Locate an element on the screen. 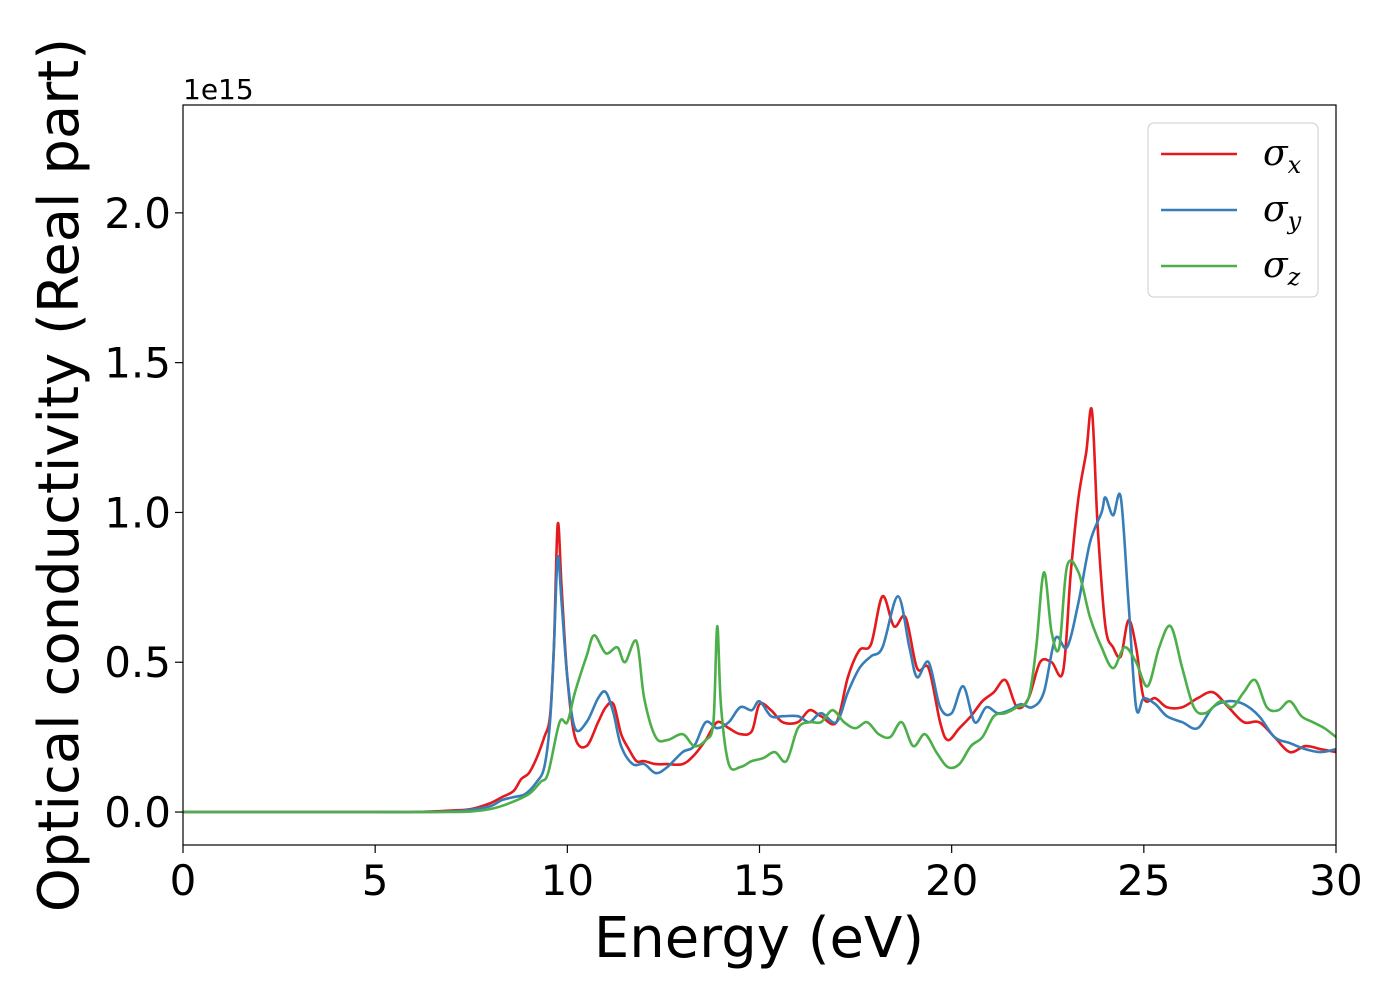 Image resolution: width=1400 pixels, height=1000 pixels. y-axis-title: Optical conductivity (Real part) is located at coordinates (59, 475).